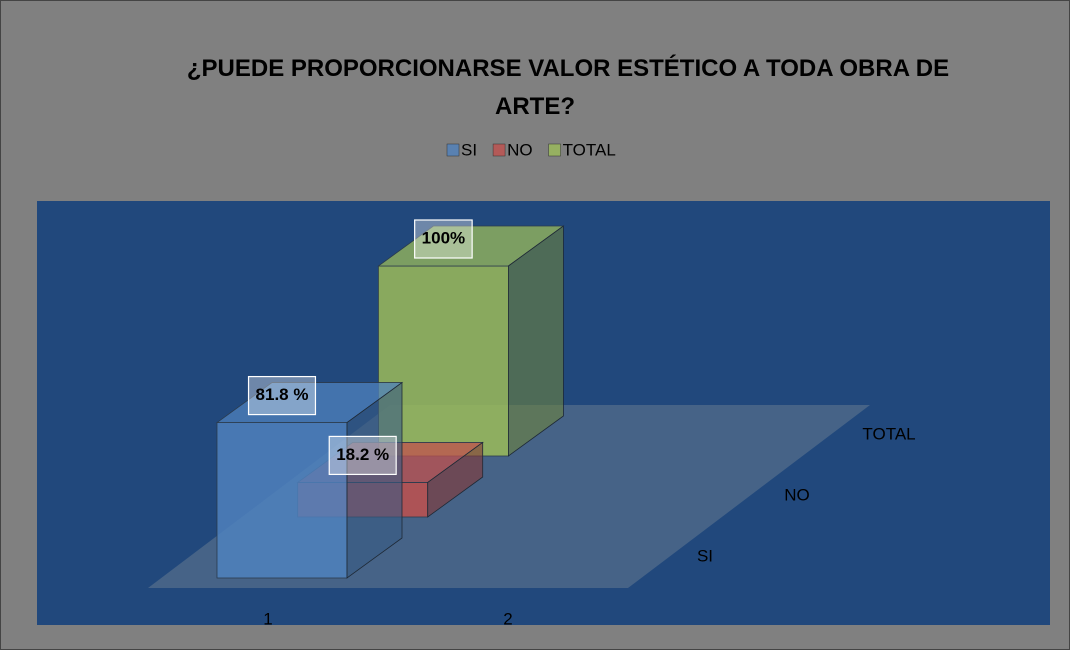  Describe the element at coordinates (267, 618) in the screenshot. I see `x-tick-label: 1` at that location.